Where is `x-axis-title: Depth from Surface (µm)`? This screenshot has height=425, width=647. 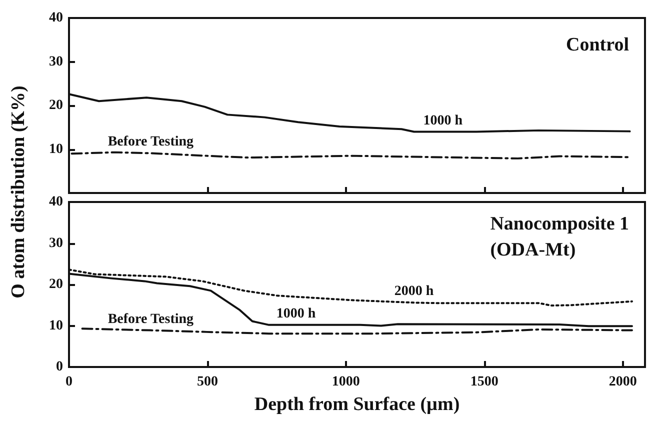 x-axis-title: Depth from Surface (µm) is located at coordinates (357, 404).